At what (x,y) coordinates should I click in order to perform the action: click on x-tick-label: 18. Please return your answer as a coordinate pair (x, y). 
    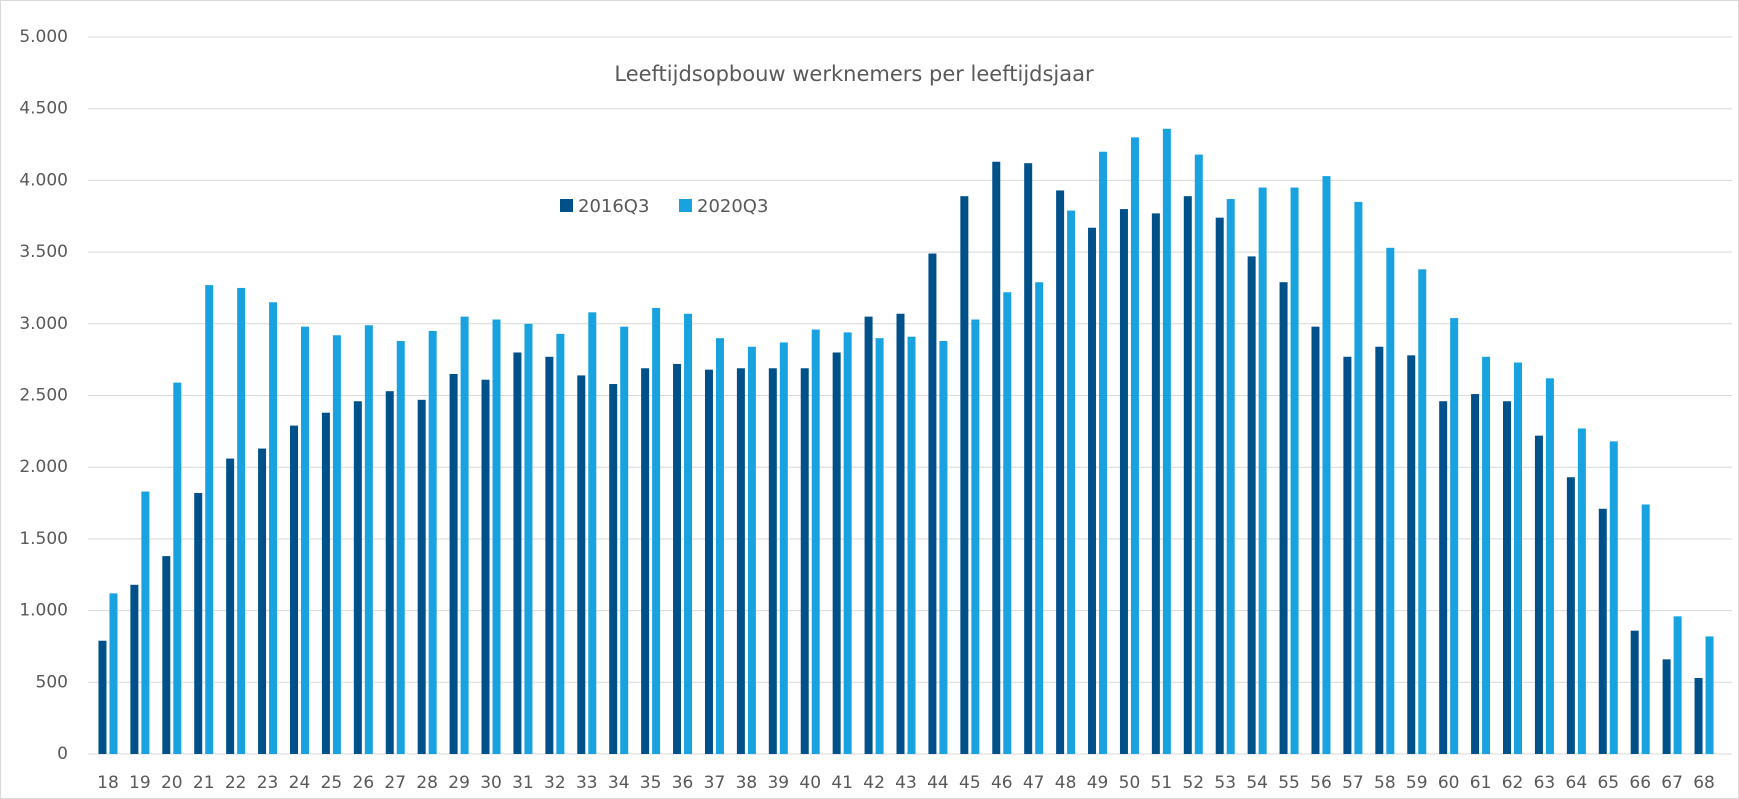
    Looking at the image, I should click on (108, 783).